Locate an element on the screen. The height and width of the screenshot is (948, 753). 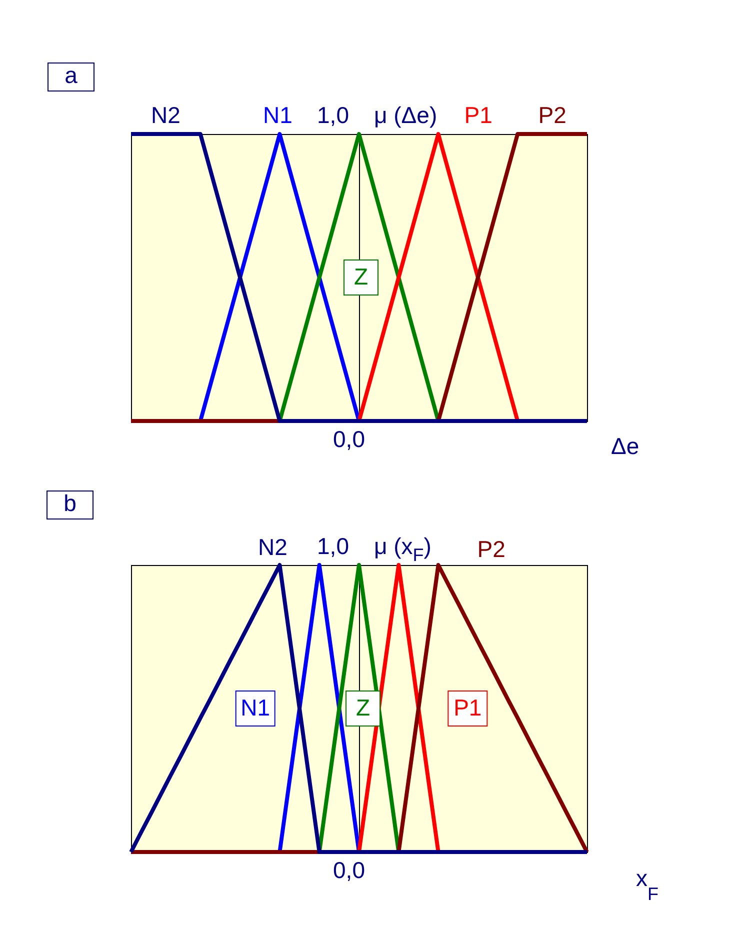
chart-title: a is located at coordinates (71, 75).